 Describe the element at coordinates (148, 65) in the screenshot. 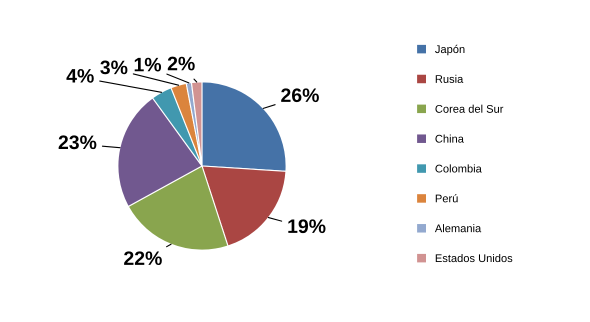

I see `data-label: 1%` at that location.